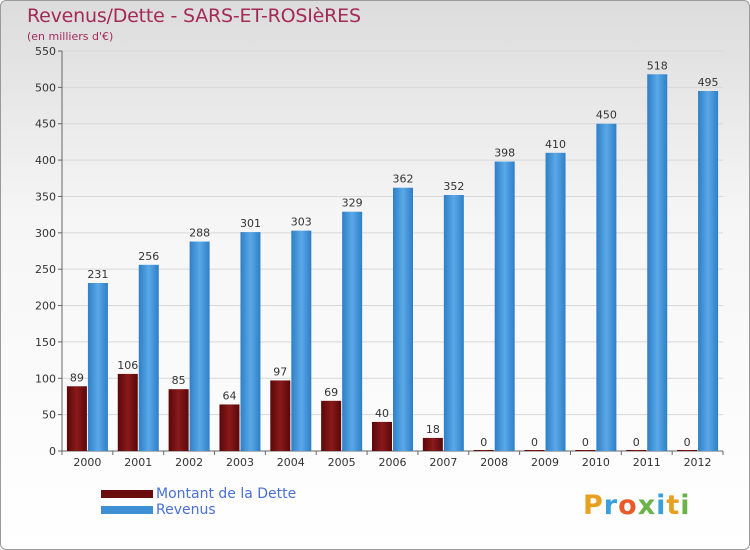 The width and height of the screenshot is (750, 550). What do you see at coordinates (229, 395) in the screenshot?
I see `data-label-dette: 64` at bounding box center [229, 395].